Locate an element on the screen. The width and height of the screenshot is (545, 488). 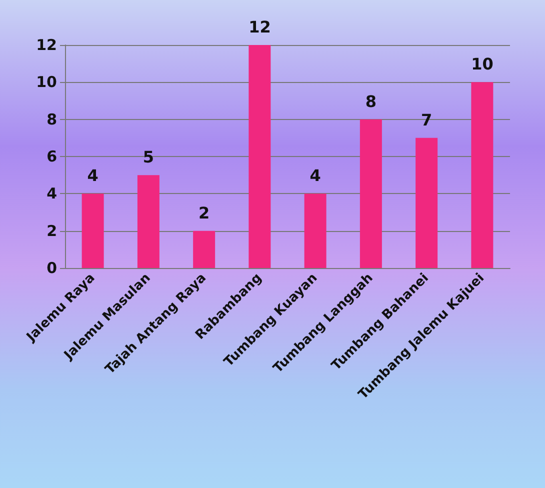
data-label: 2 is located at coordinates (204, 212).